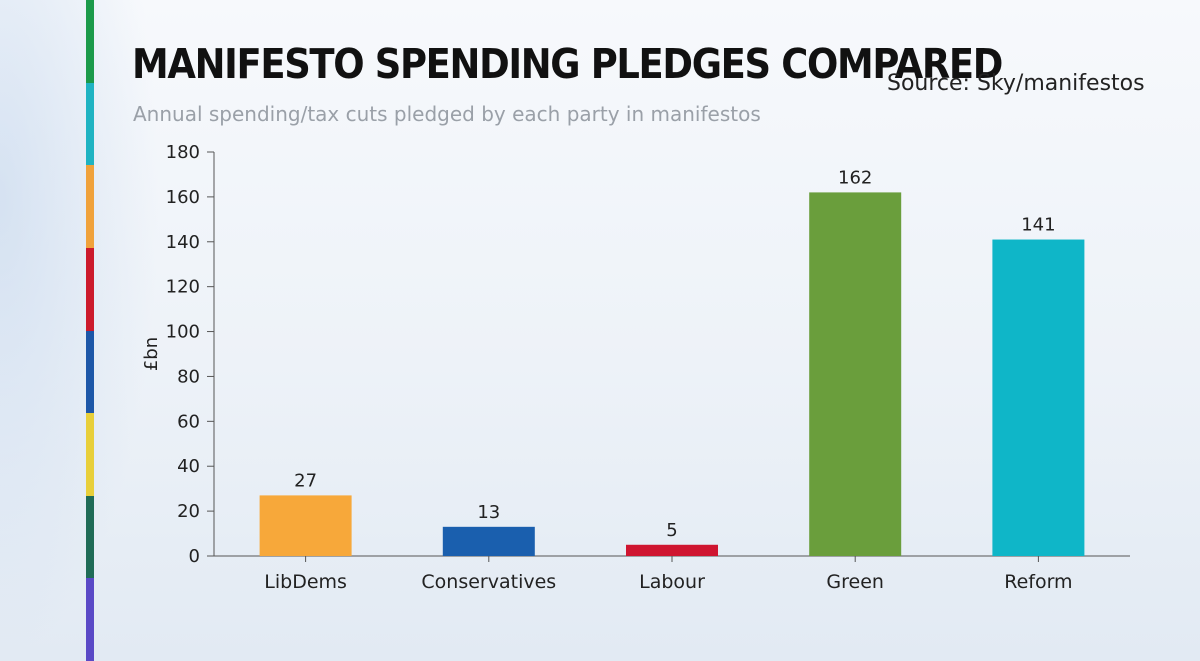  I want to click on y-axis-label: £bn, so click(151, 354).